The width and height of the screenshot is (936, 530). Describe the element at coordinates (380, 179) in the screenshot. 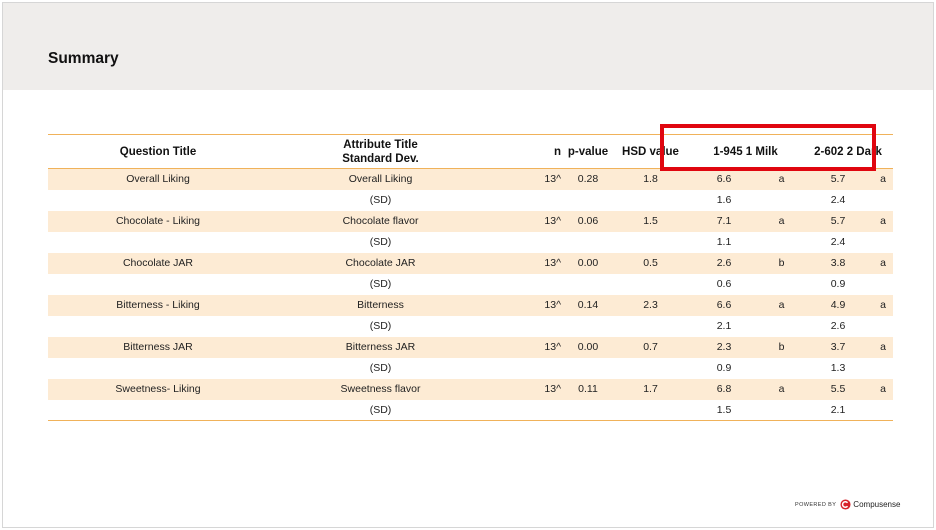

I see `cell-attribute: Overall Liking` at that location.